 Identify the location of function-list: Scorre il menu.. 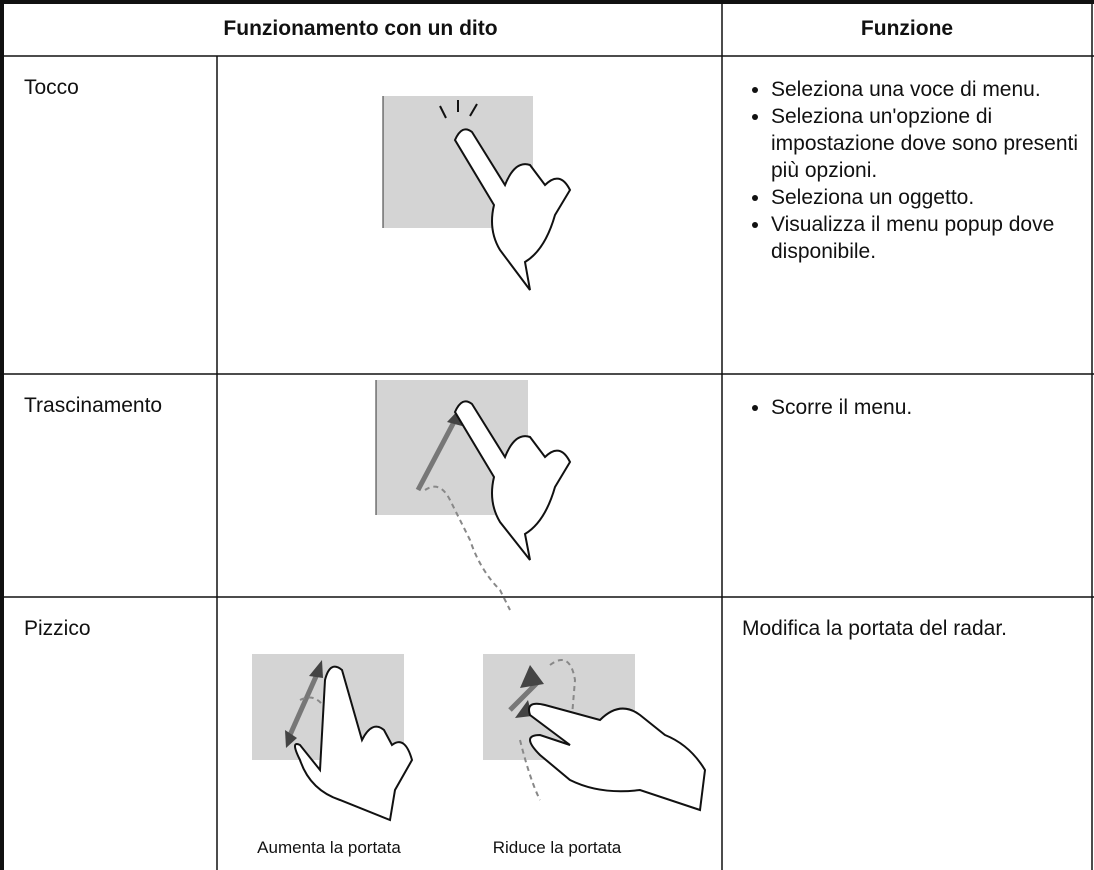
(917, 407).